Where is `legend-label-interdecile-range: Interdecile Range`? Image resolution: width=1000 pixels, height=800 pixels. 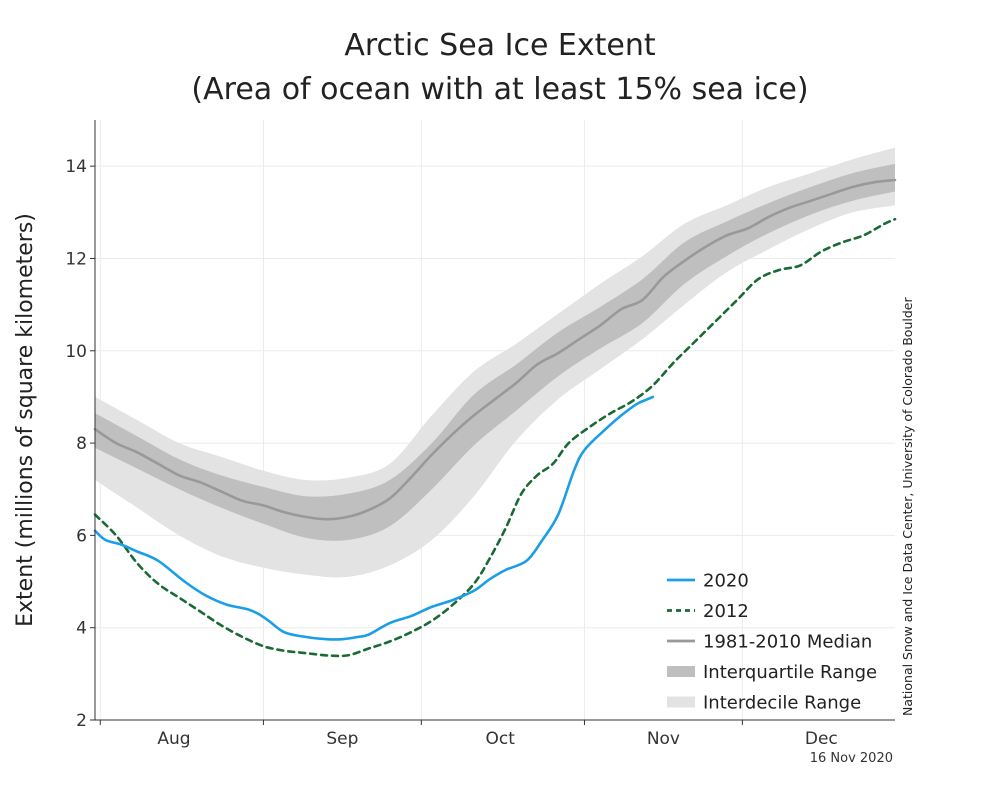 legend-label-interdecile-range: Interdecile Range is located at coordinates (782, 703).